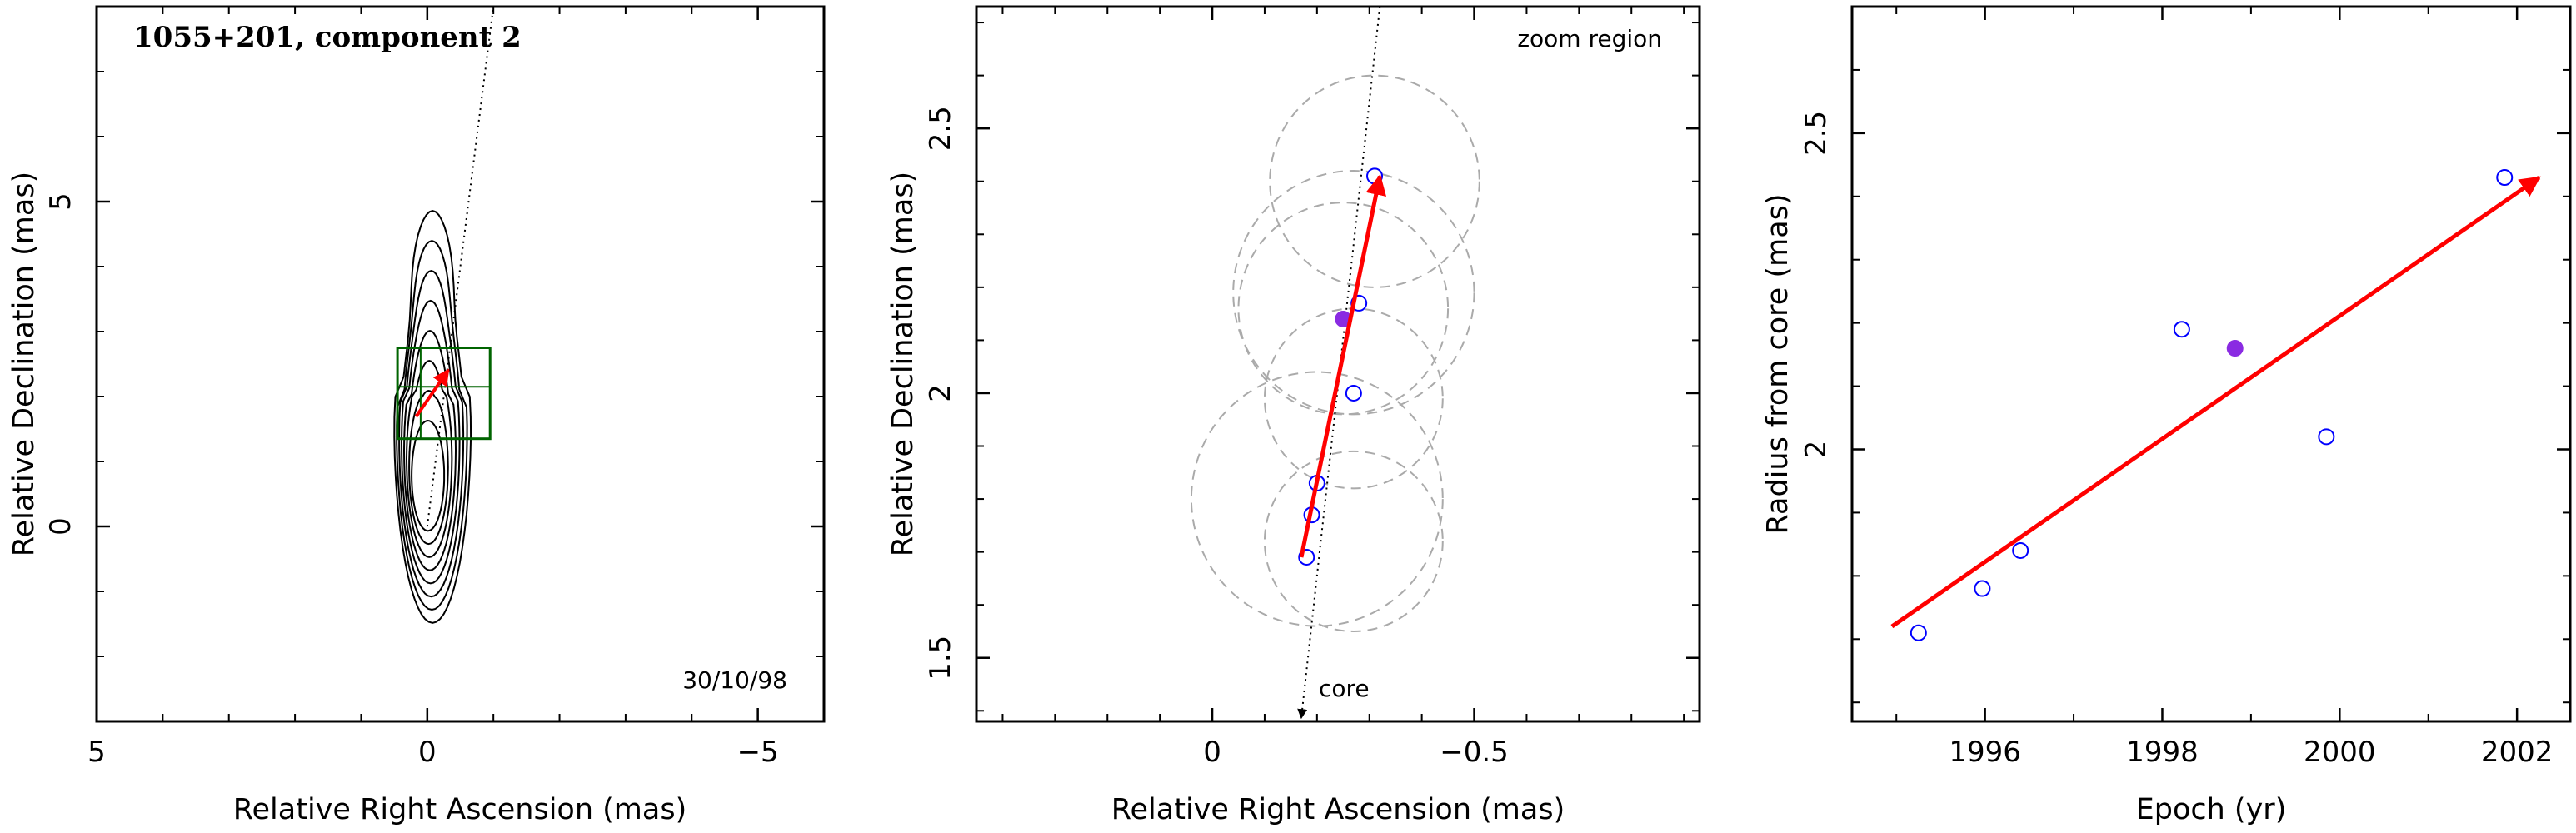 The height and width of the screenshot is (833, 2576). Describe the element at coordinates (1778, 363) in the screenshot. I see `y-axis-title: Radius from core (mas)` at that location.